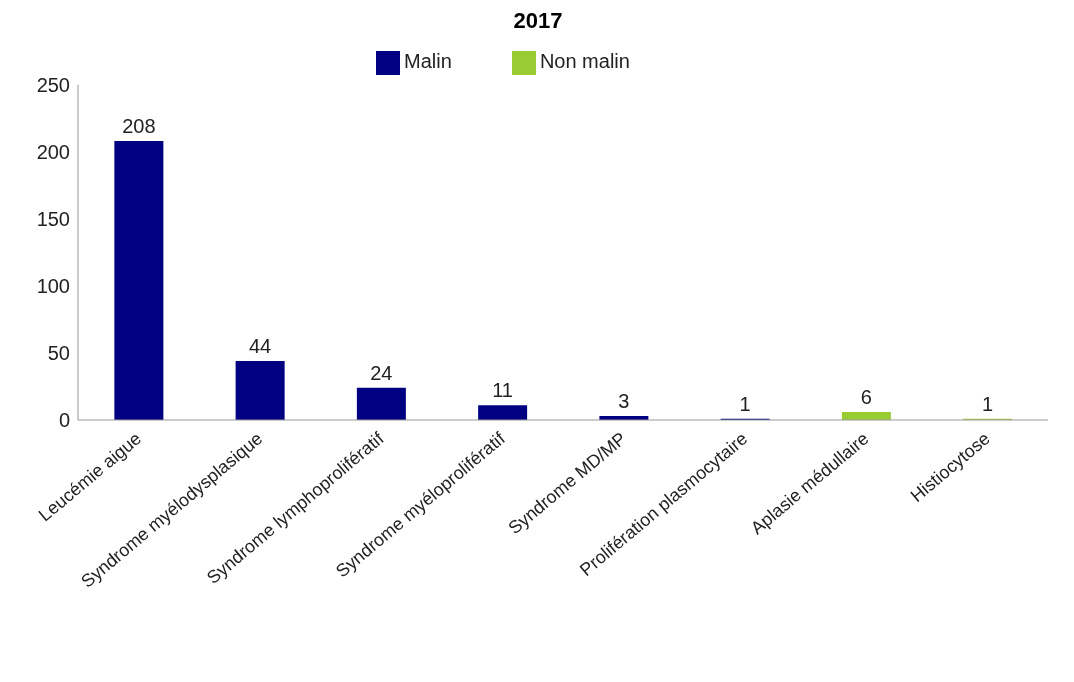 The width and height of the screenshot is (1074, 682). What do you see at coordinates (139, 126) in the screenshot?
I see `data-label: 208` at bounding box center [139, 126].